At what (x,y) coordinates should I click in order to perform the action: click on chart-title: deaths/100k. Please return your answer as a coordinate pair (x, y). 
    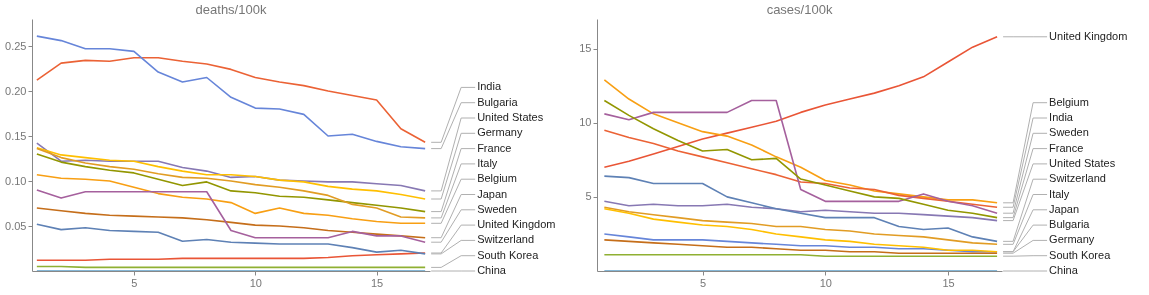
    Looking at the image, I should click on (231, 9).